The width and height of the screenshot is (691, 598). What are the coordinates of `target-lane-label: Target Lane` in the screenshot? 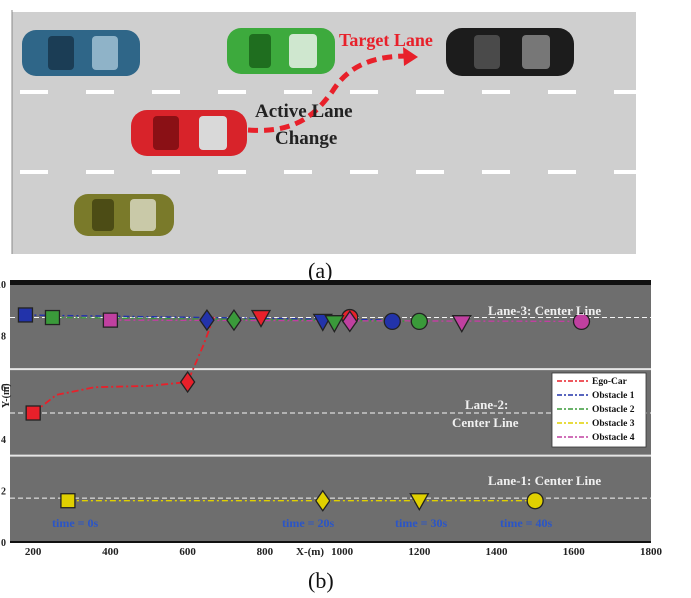 It's located at (386, 40).